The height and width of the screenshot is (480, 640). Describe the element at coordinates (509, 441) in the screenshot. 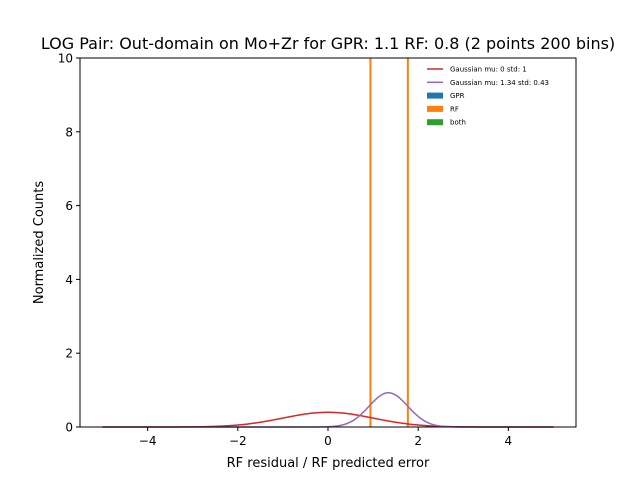

I see `x-tick-label: 4` at that location.